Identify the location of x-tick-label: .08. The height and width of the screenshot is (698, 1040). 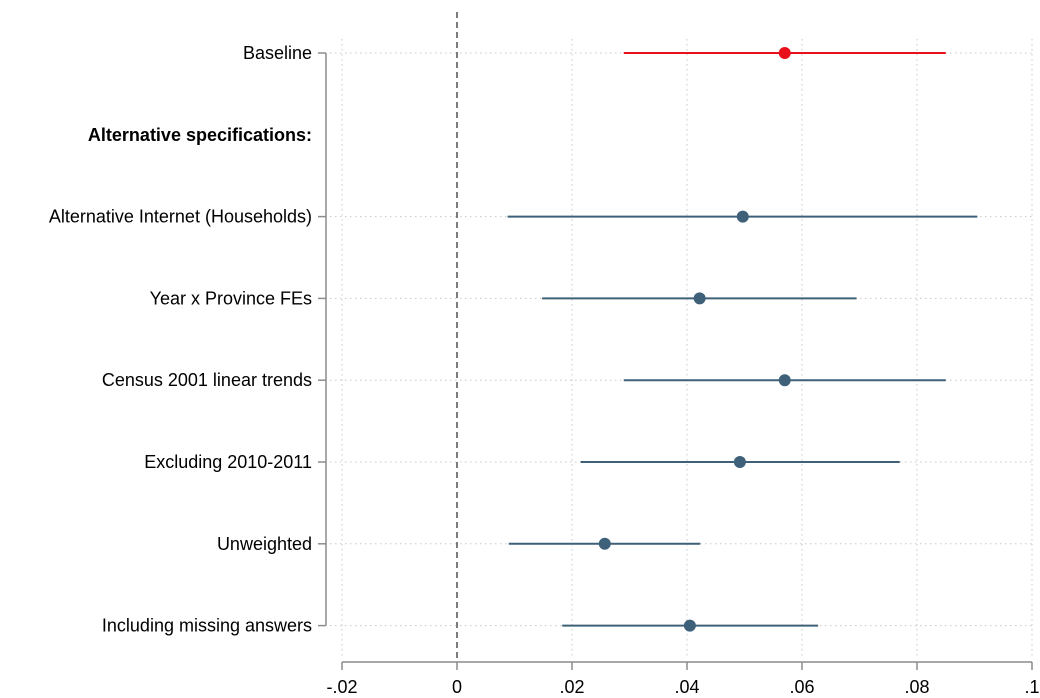
(916, 687).